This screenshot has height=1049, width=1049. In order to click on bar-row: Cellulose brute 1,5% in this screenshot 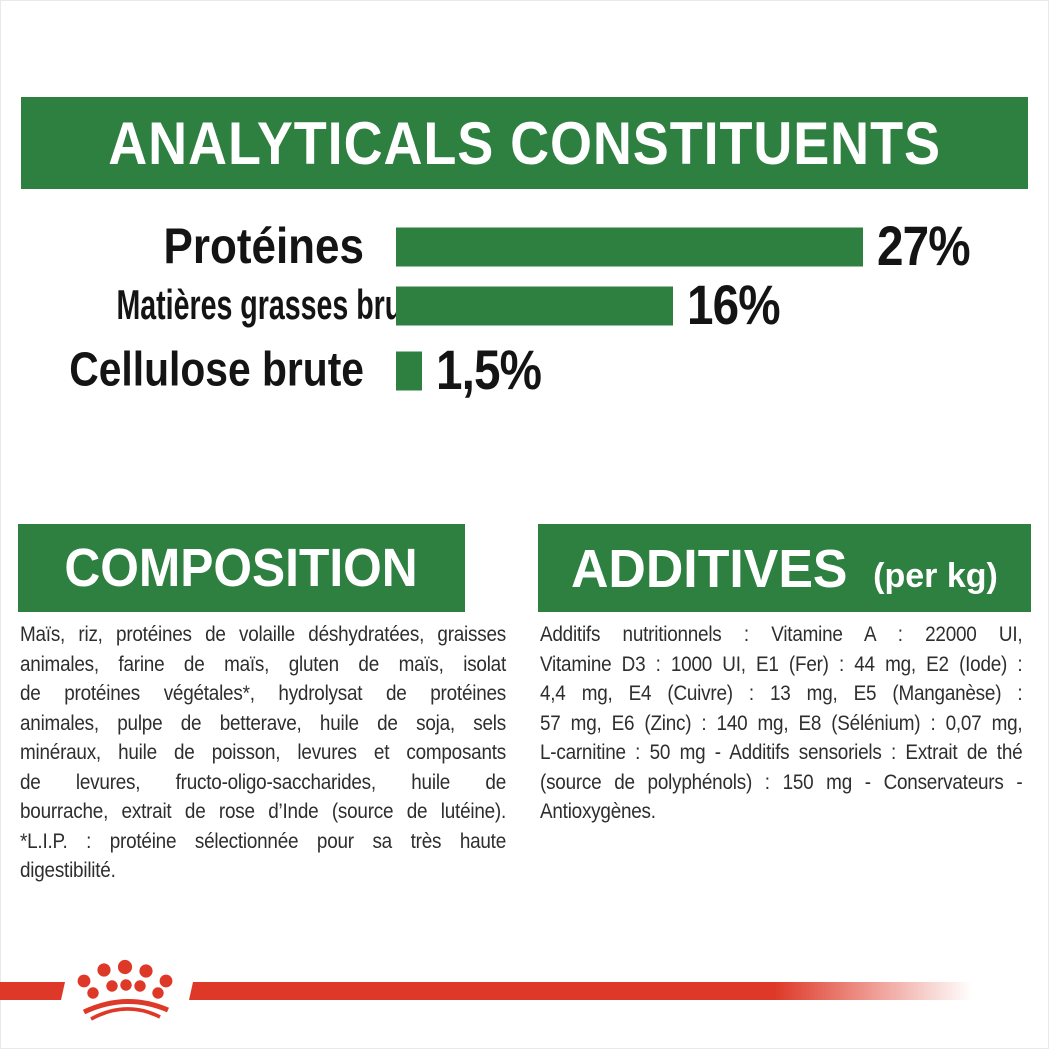, I will do `click(524, 369)`.